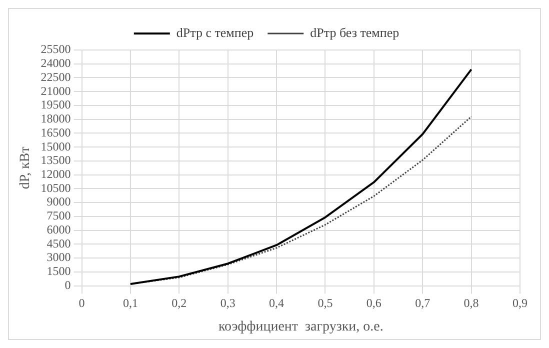 Image resolution: width=549 pixels, height=348 pixels. Describe the element at coordinates (215, 32) in the screenshot. I see `legend-label: dPтр с темпер` at that location.